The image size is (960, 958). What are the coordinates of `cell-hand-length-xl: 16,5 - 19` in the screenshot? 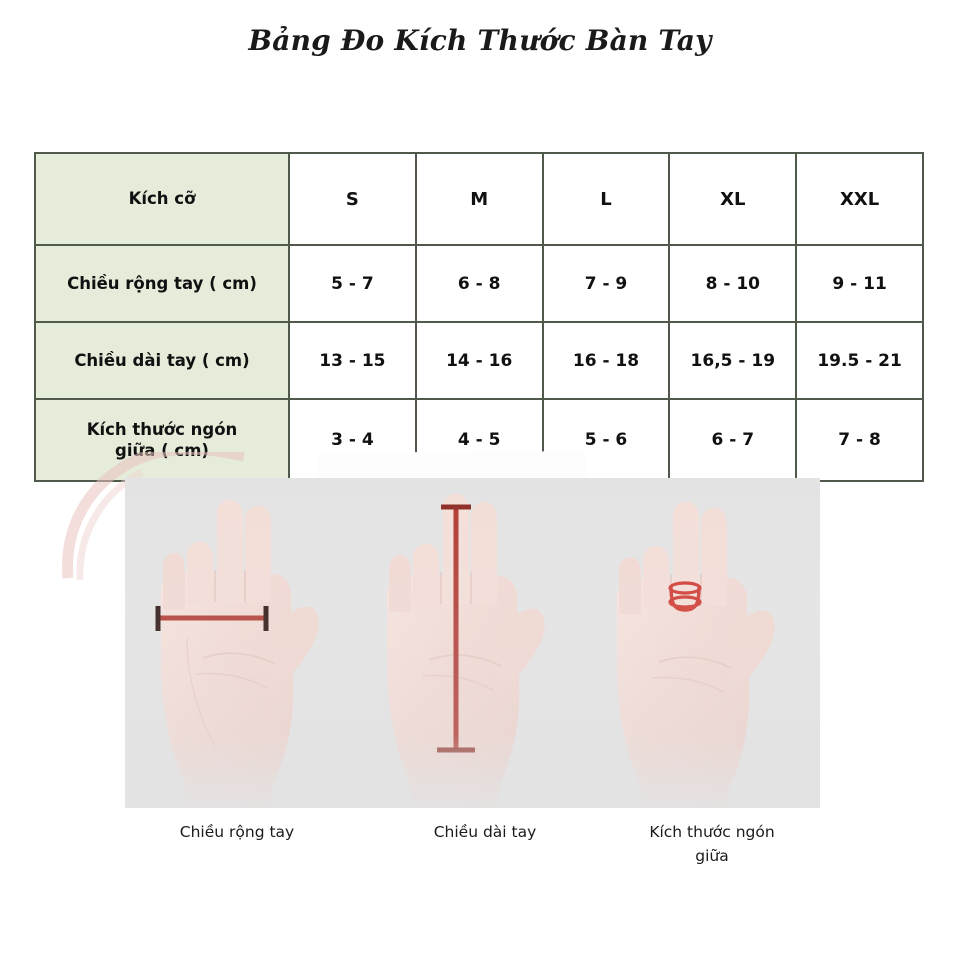 It's located at (733, 360).